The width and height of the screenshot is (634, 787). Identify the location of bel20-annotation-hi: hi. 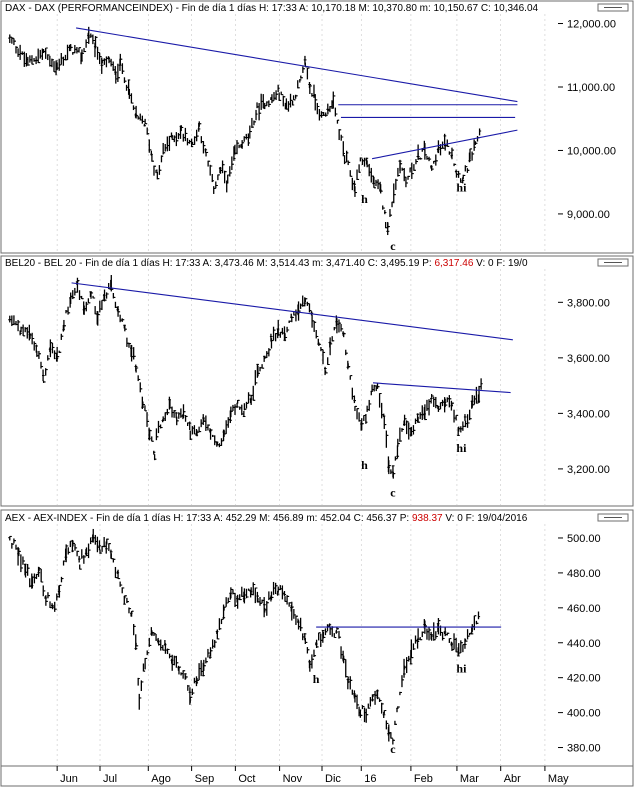
(461, 448).